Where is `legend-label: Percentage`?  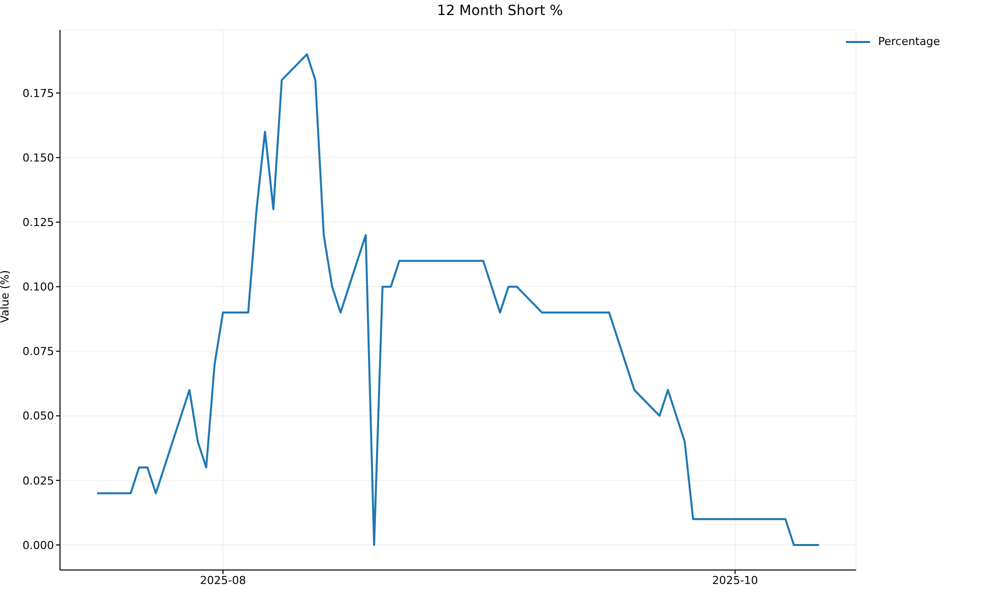
legend-label: Percentage is located at coordinates (909, 41).